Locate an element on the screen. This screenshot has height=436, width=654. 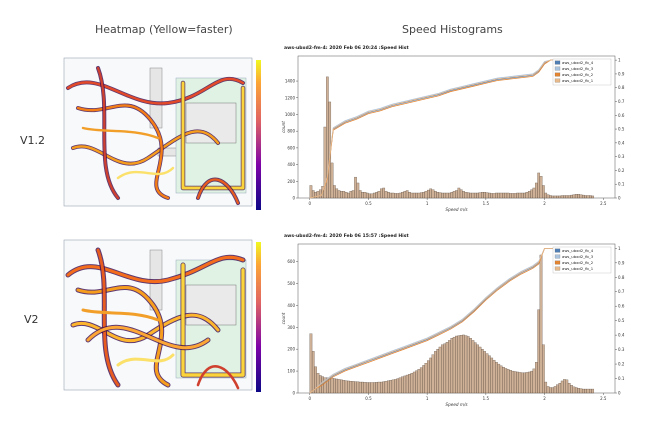
row-label-v2: V2 is located at coordinates (31, 319).